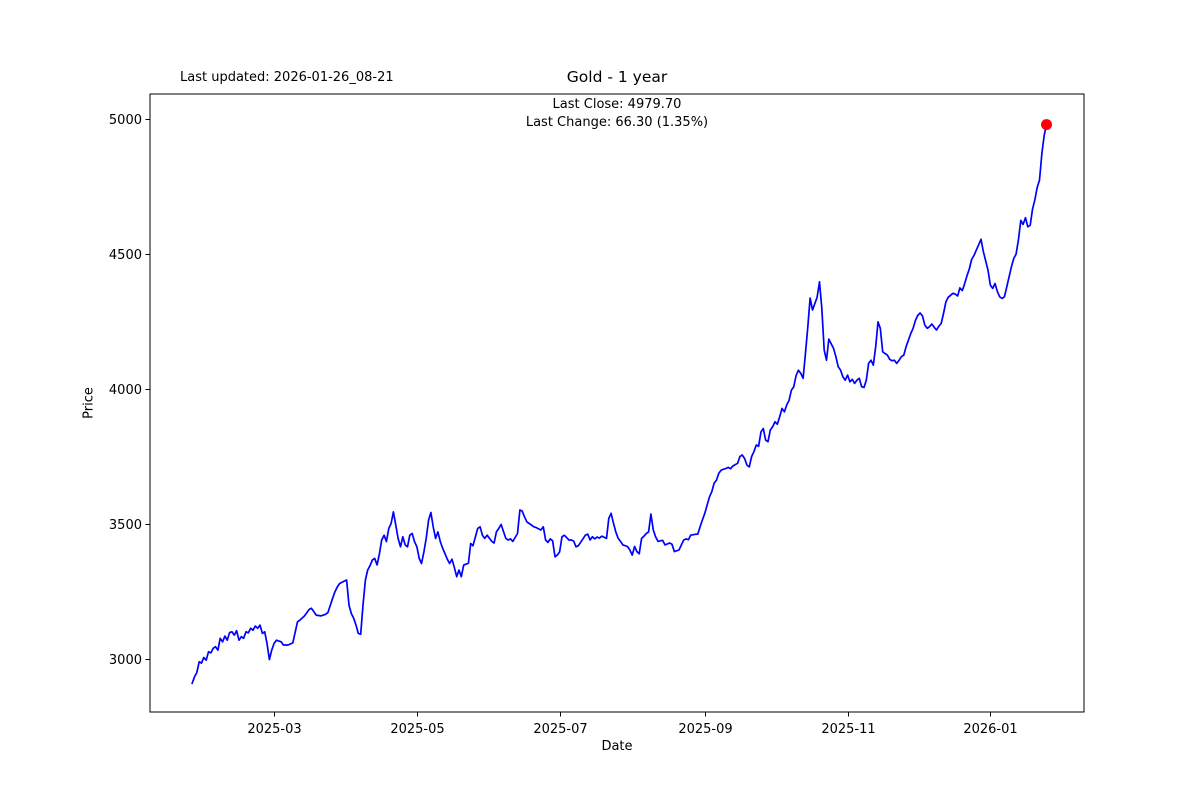 Image resolution: width=1200 pixels, height=800 pixels. I want to click on x-tick-label: 2025-07, so click(560, 729).